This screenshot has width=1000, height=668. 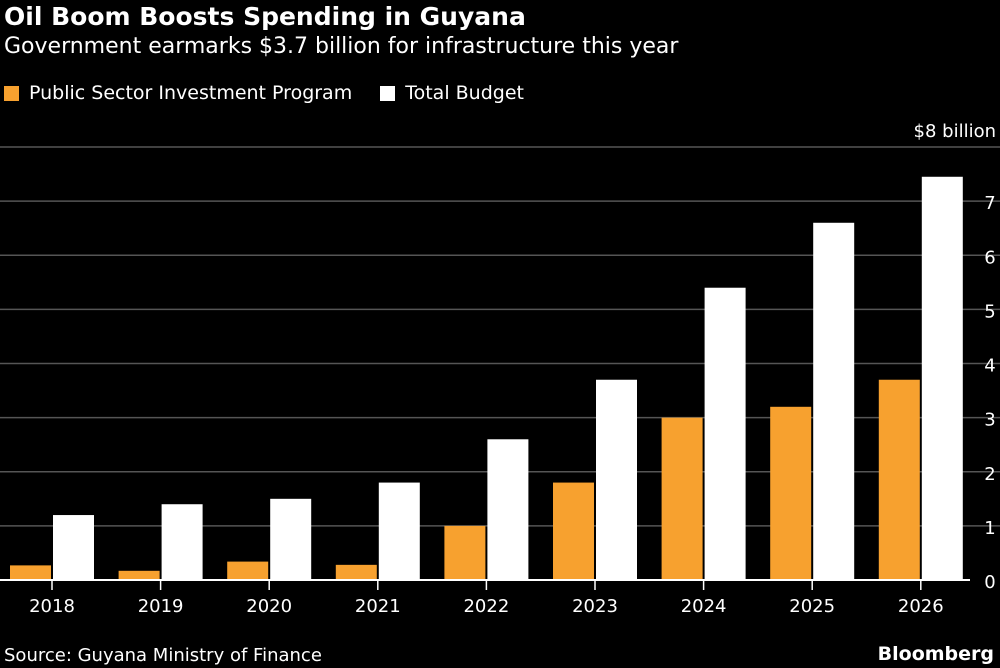 I want to click on bloomberg-logo: Bloomberg, so click(x=935, y=654).